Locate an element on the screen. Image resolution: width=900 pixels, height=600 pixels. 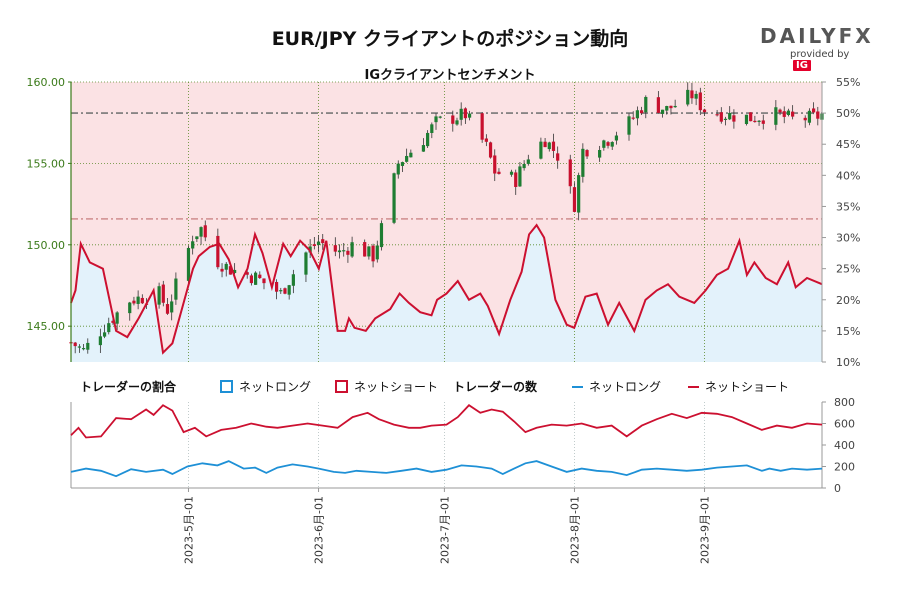
trader-count-panel: 0 200 400 600 800 is located at coordinates (462, 445).